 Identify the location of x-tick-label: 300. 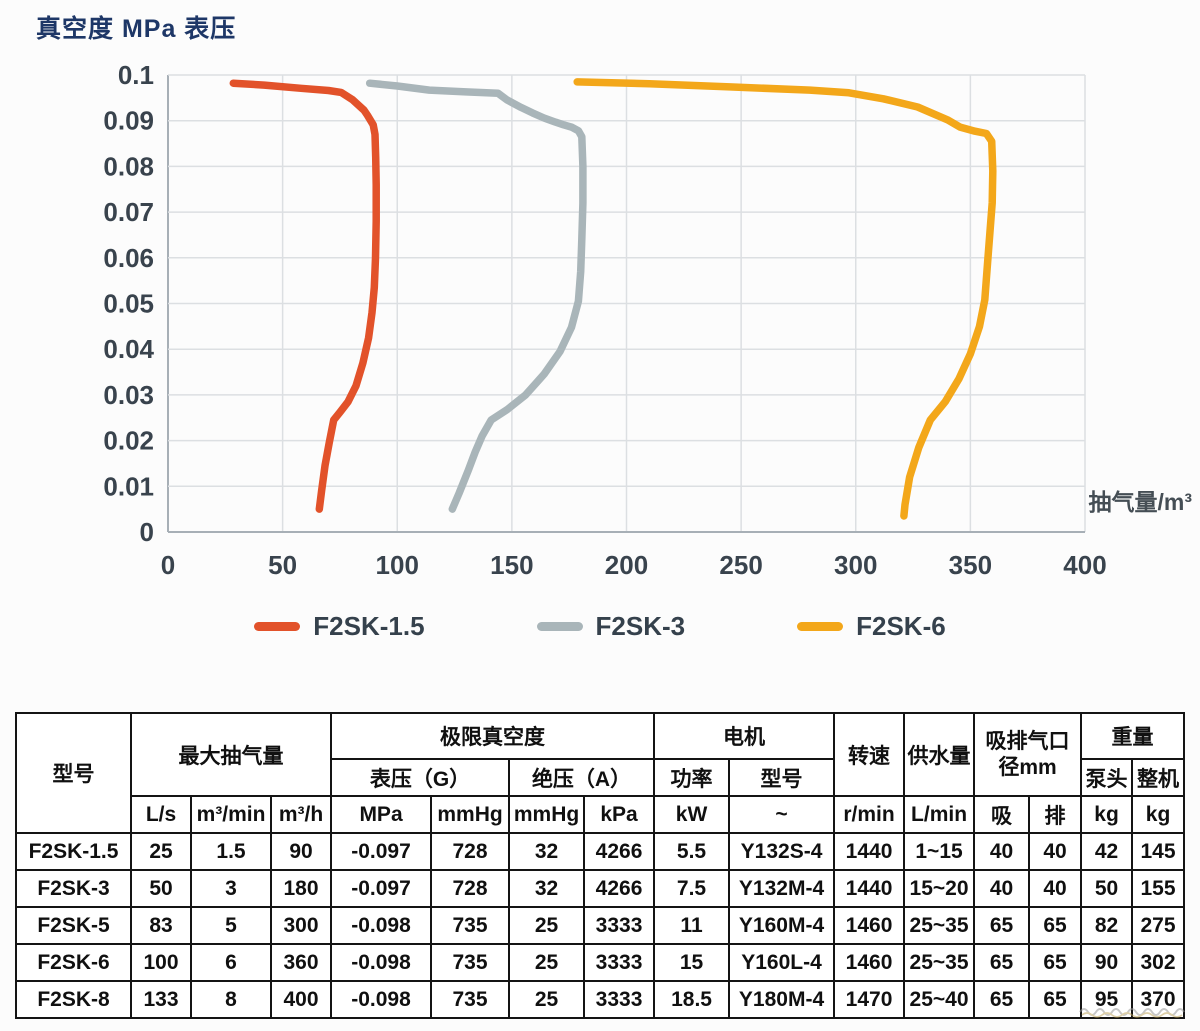
(855, 565).